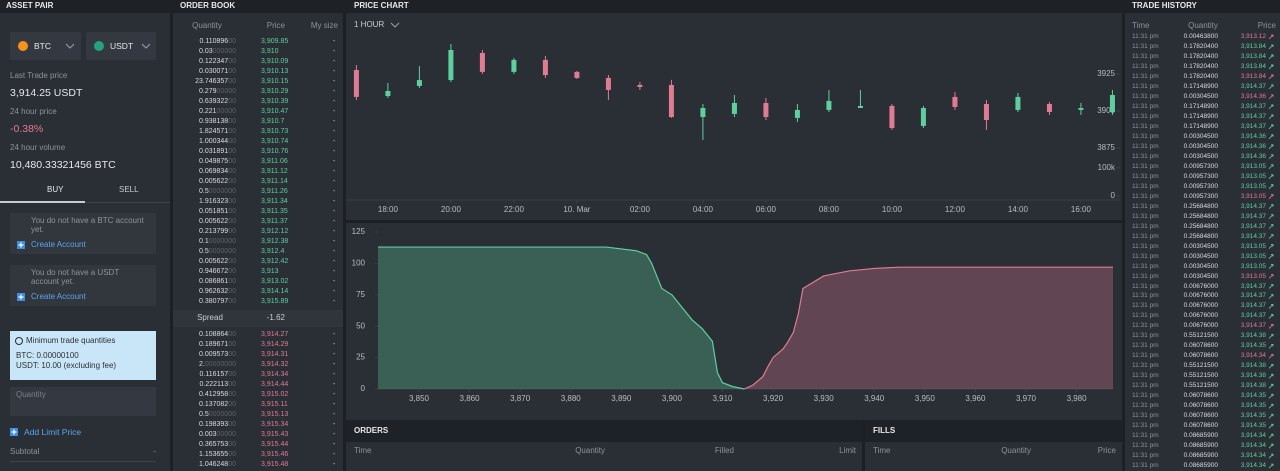 This screenshot has width=1280, height=471. Describe the element at coordinates (1200, 216) in the screenshot. I see `trade-quantity: 0.25684800` at that location.